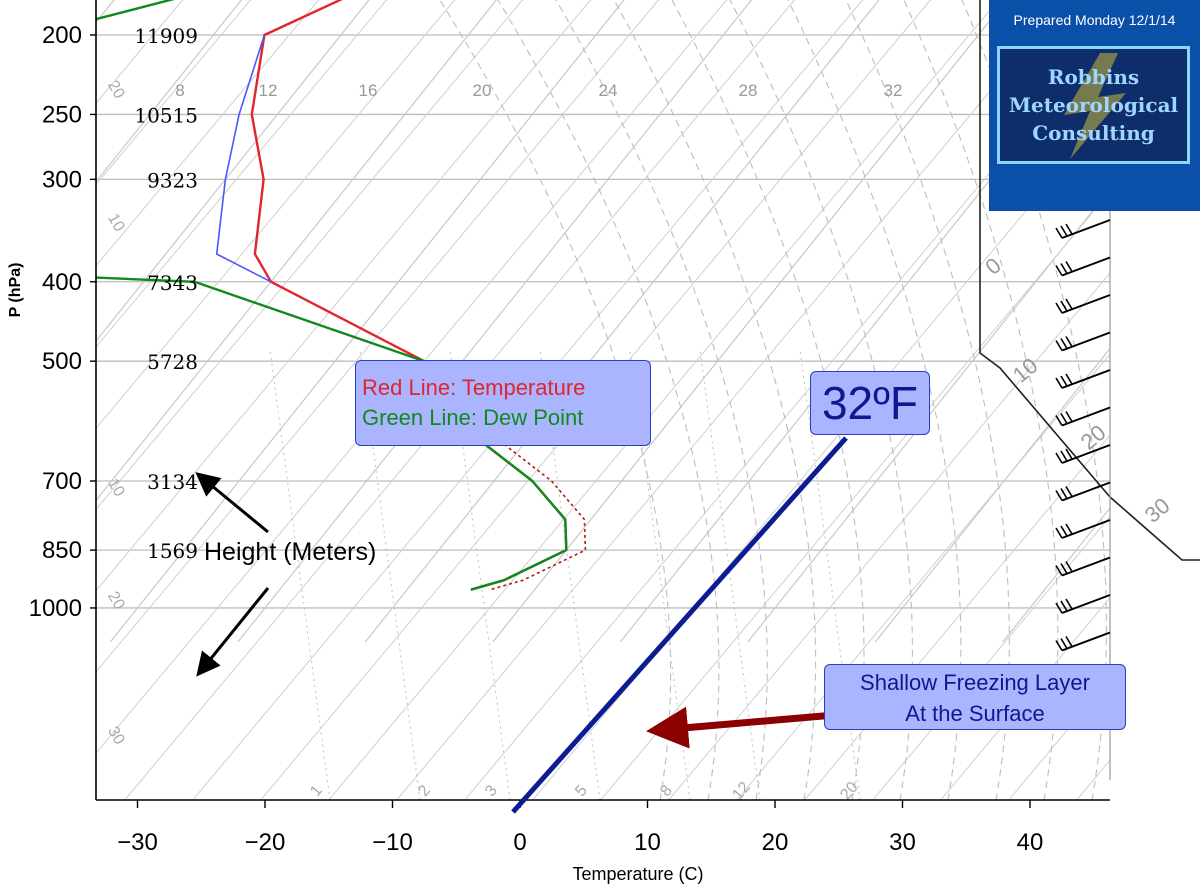 The width and height of the screenshot is (1200, 893). I want to click on x-axis-title: Temperature (C), so click(637, 874).